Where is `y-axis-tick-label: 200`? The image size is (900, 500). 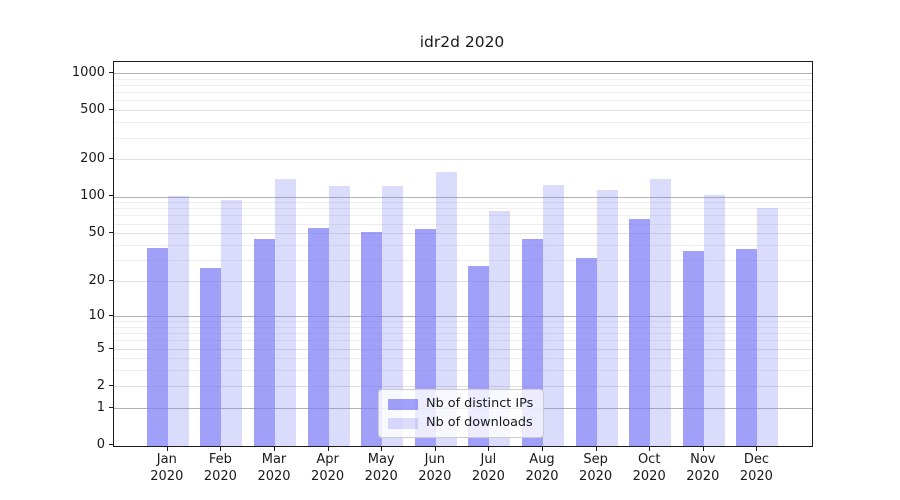 y-axis-tick-label: 200 is located at coordinates (92, 159).